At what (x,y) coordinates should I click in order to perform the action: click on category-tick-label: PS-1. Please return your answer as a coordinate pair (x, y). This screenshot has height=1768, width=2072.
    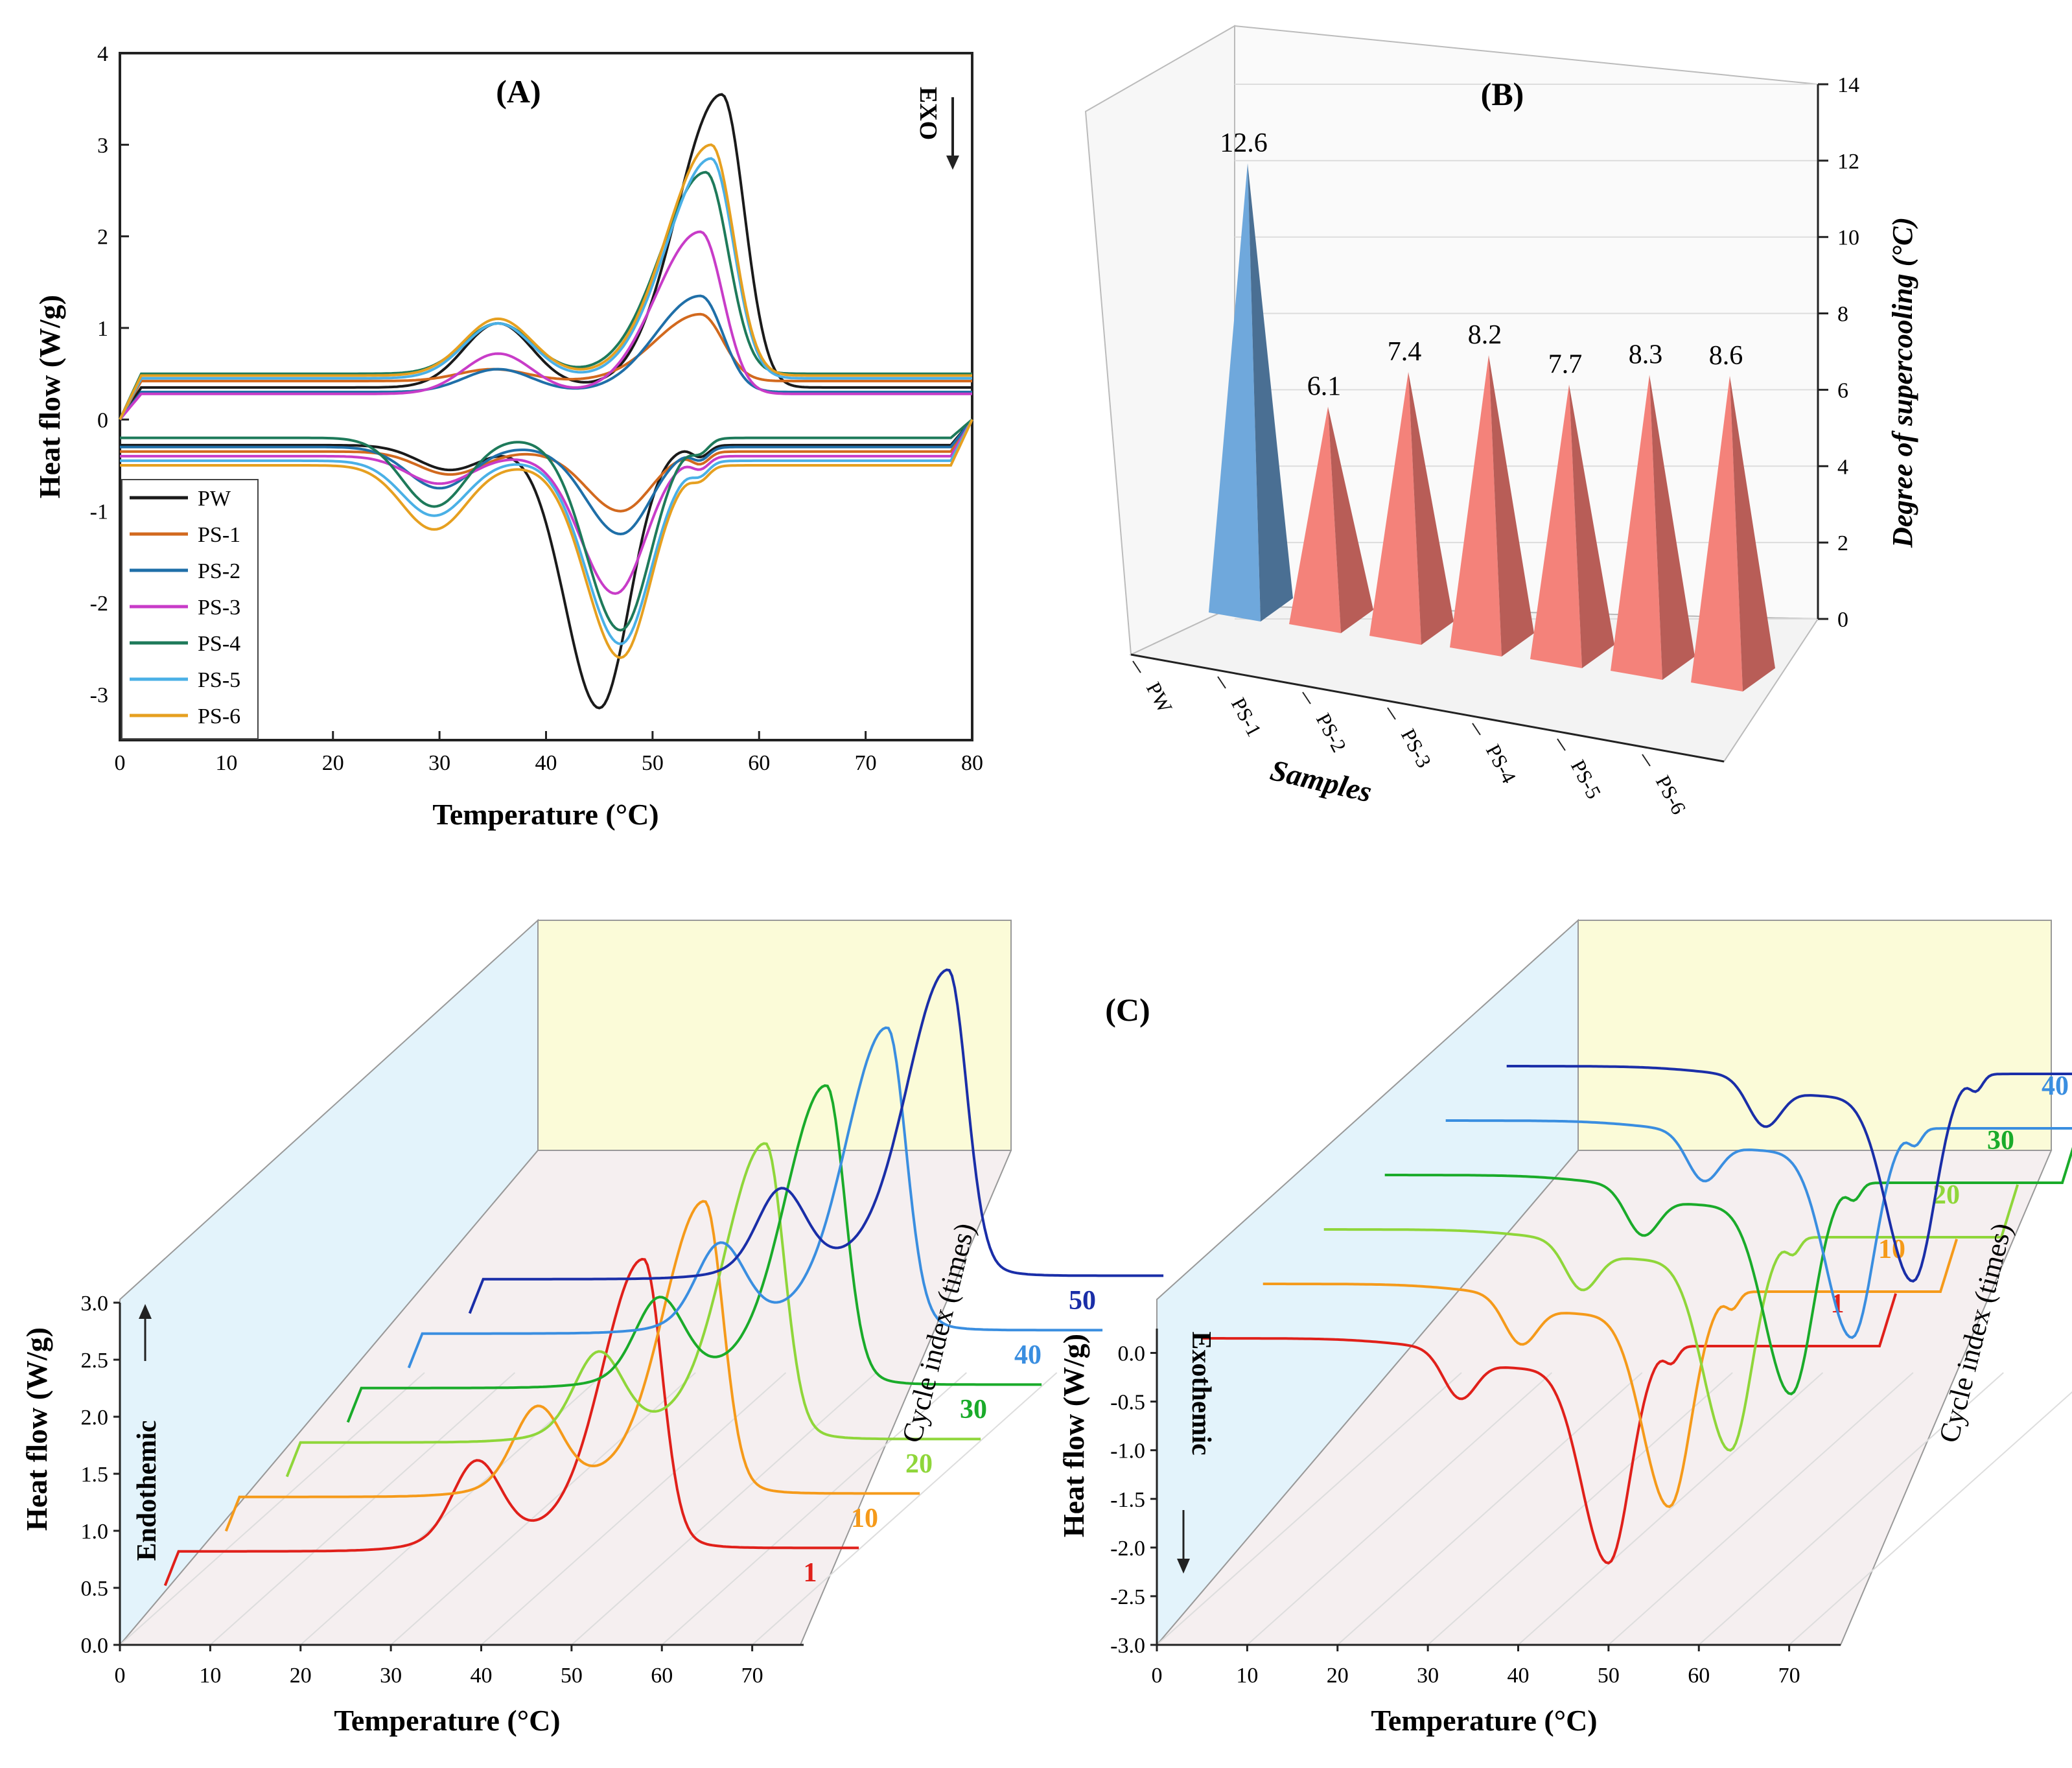
    Looking at the image, I should click on (1246, 716).